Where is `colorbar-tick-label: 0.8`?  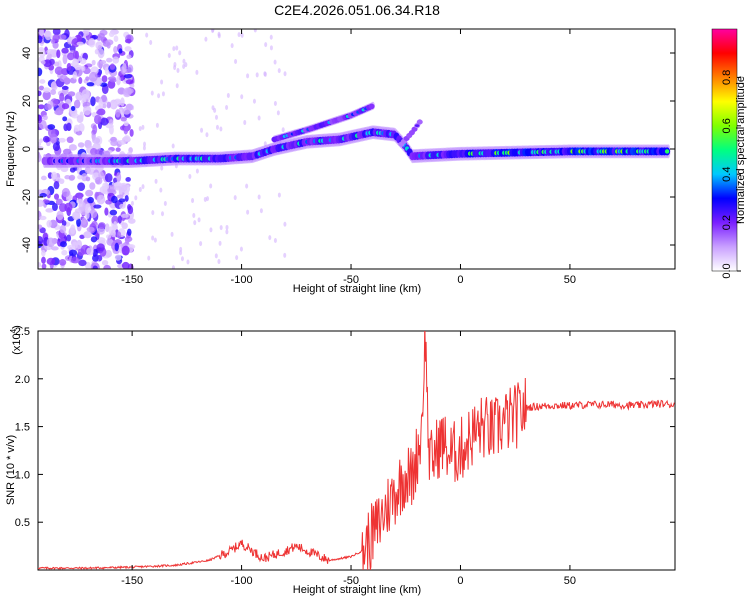
colorbar-tick-label: 0.8 is located at coordinates (727, 77).